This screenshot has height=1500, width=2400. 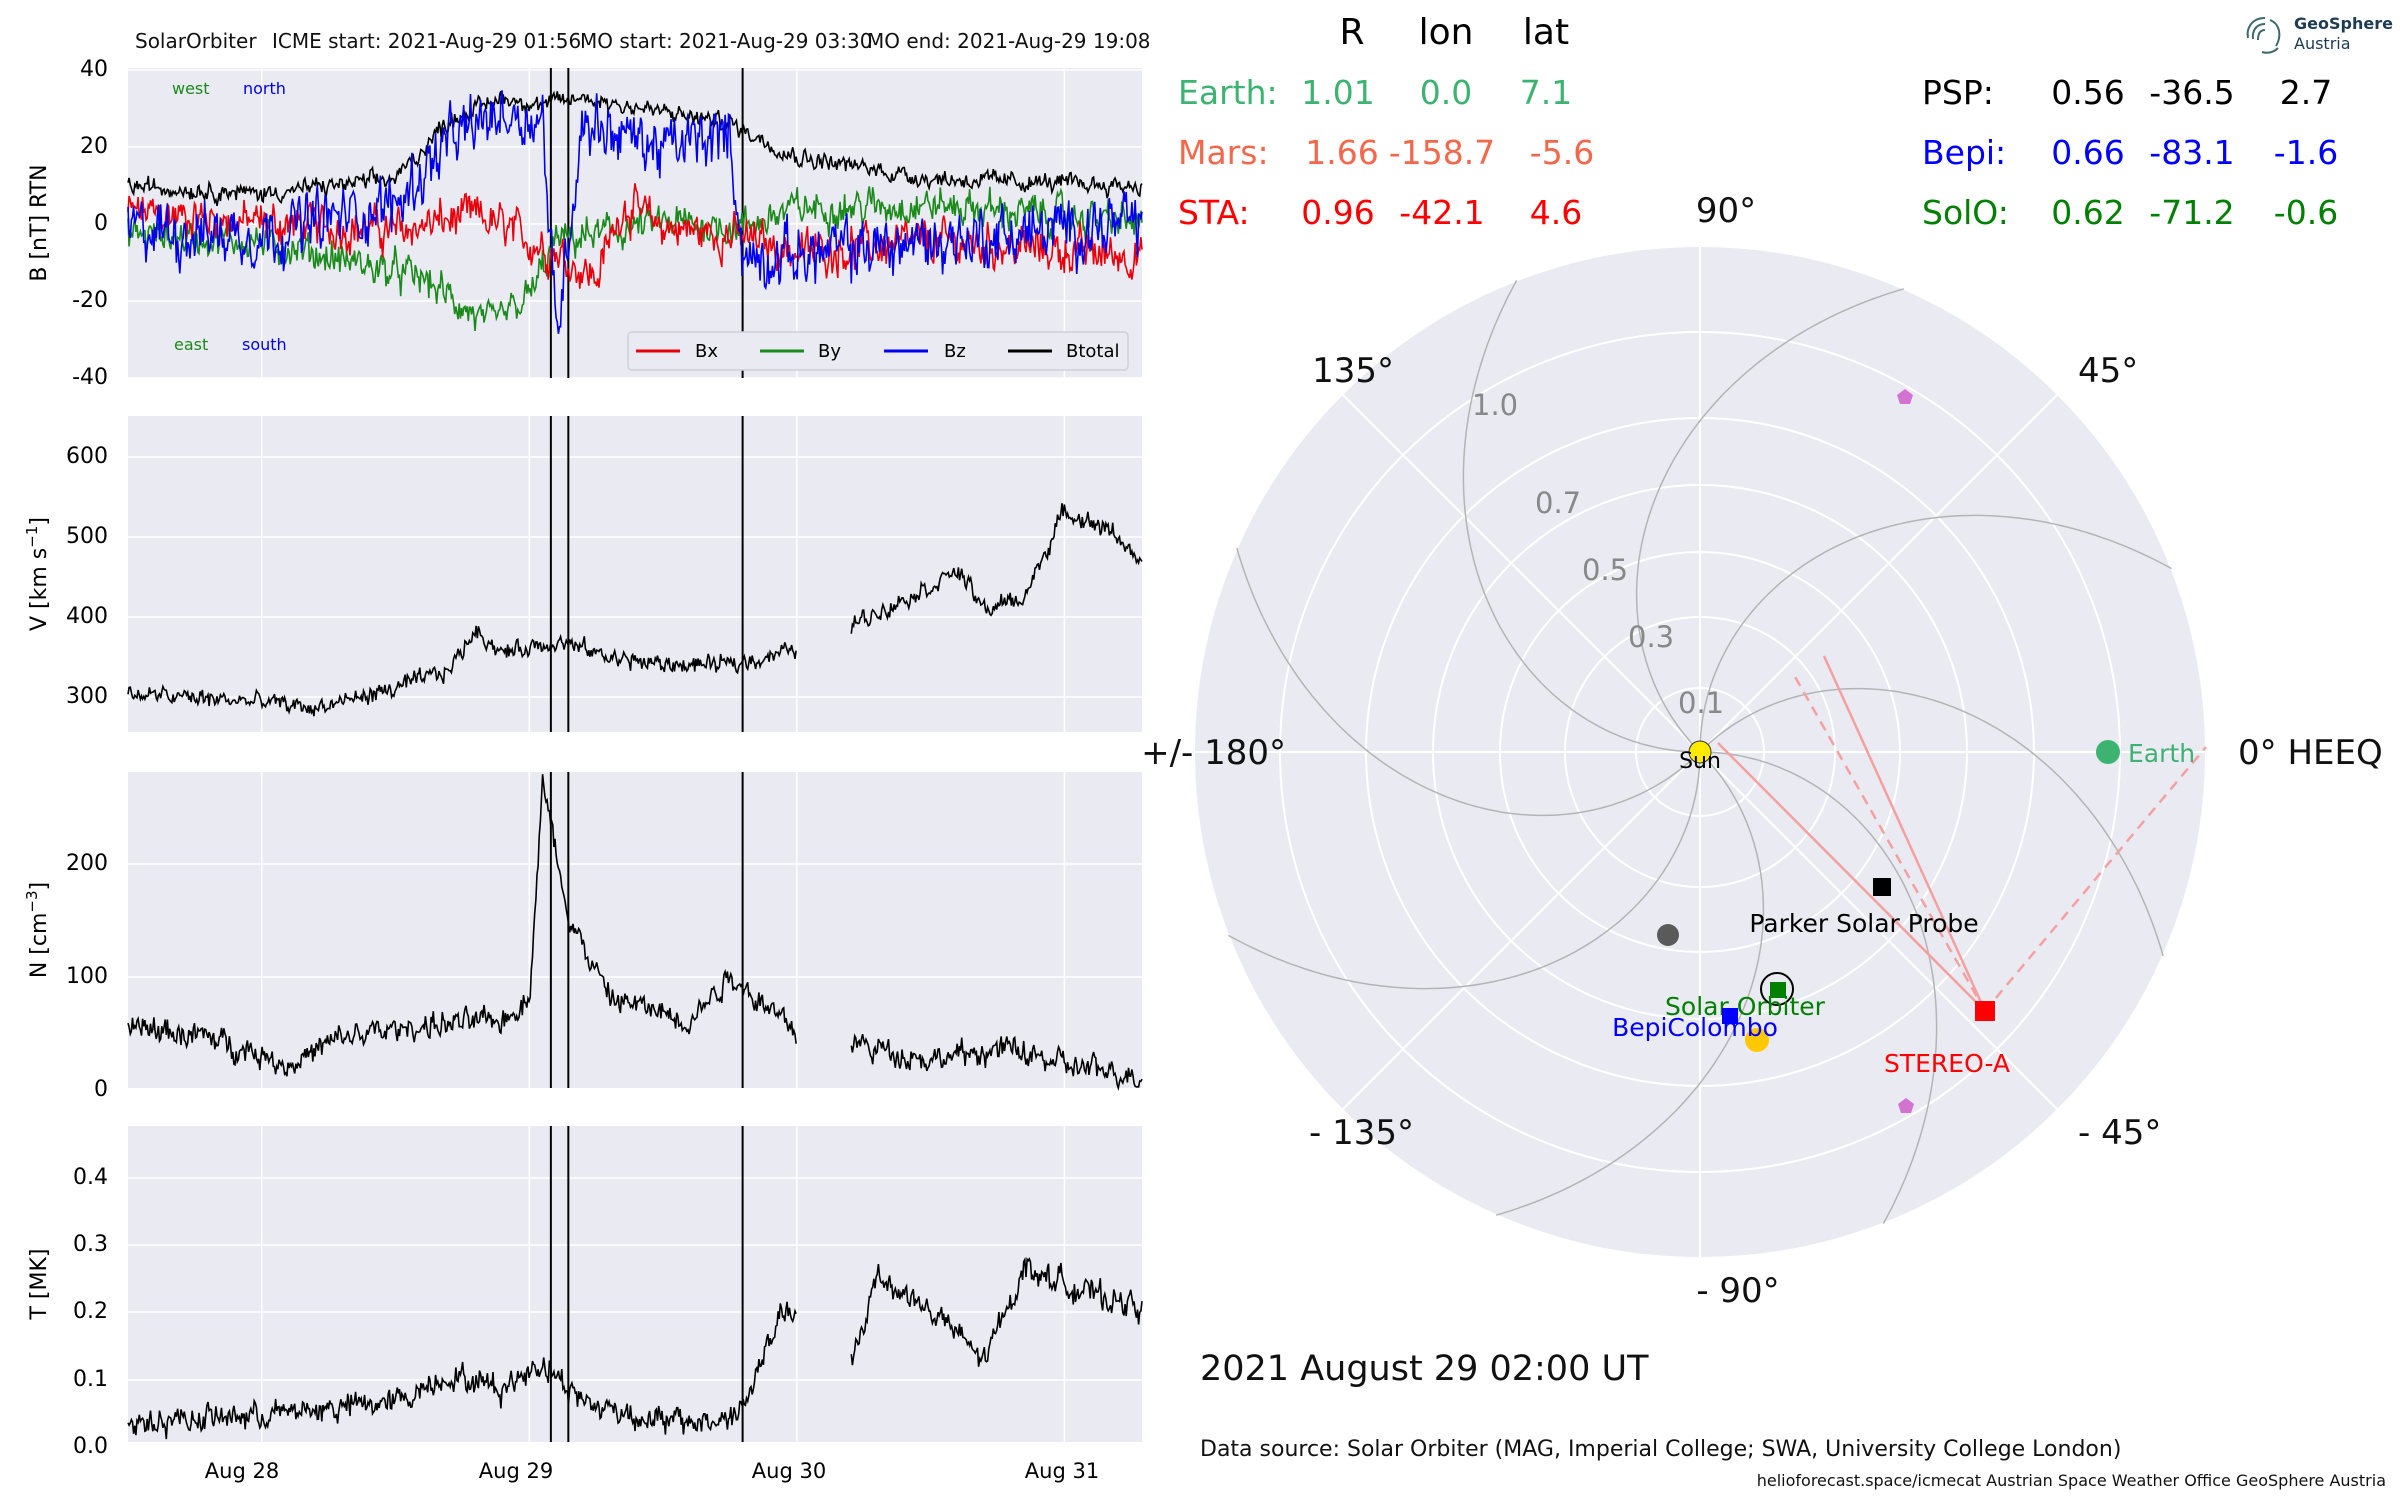 I want to click on x-axis-ticks: Aug 28 Aug 29 Aug 30 Aug 31, so click(x=652, y=1471).